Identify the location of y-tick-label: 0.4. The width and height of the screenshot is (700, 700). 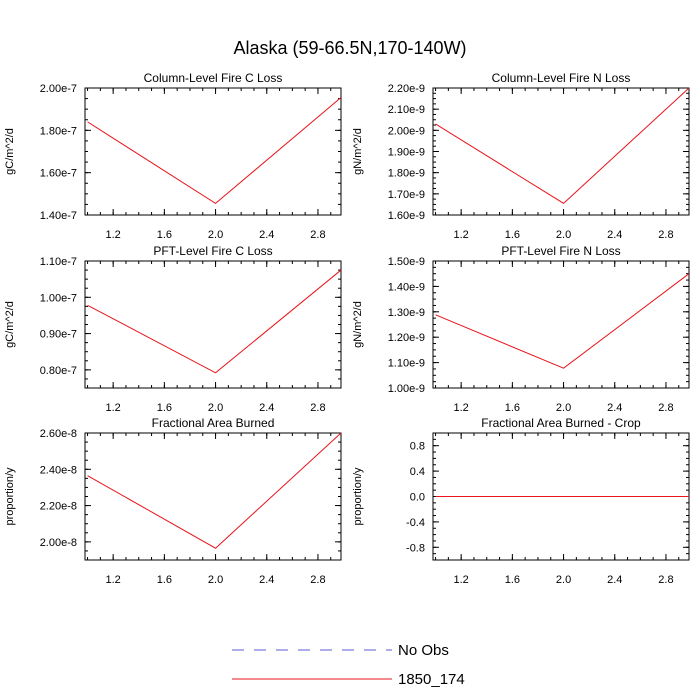
(417, 472).